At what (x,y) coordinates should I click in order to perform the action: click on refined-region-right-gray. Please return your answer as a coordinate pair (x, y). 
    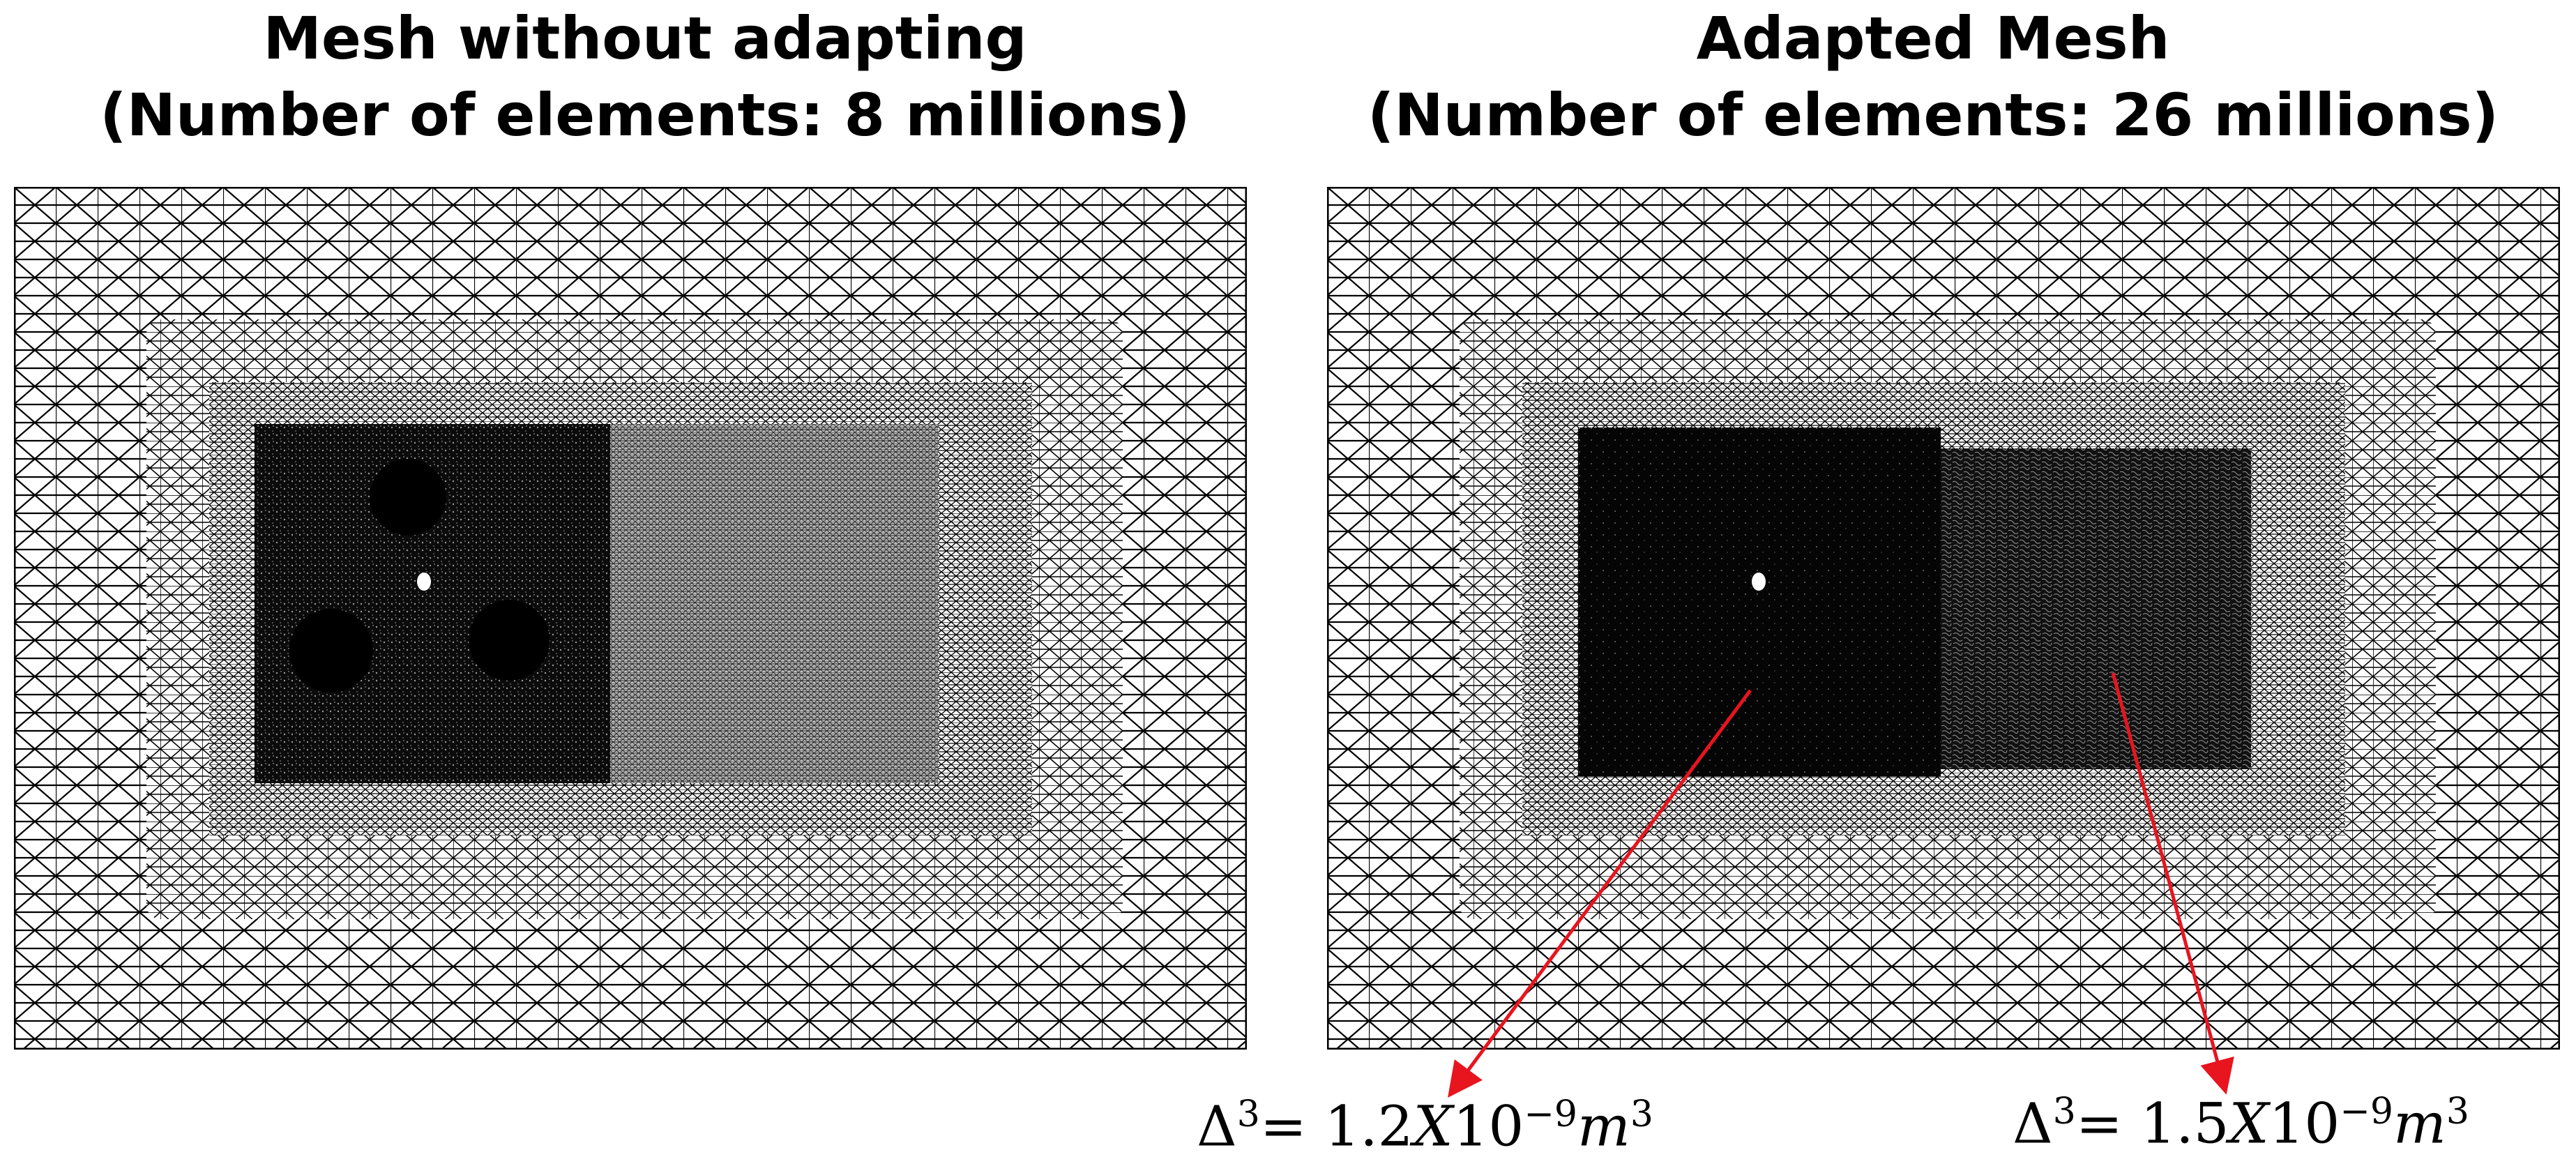
    Looking at the image, I should click on (774, 603).